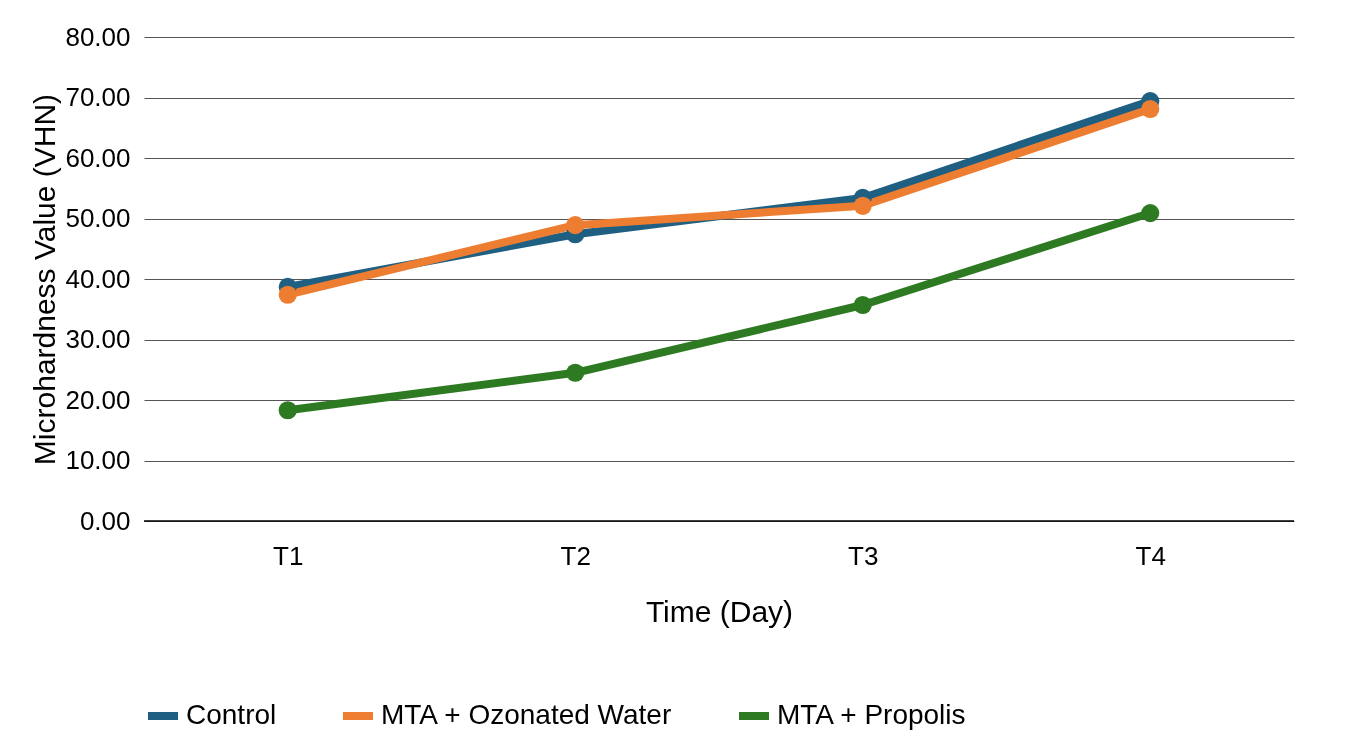  What do you see at coordinates (98, 278) in the screenshot?
I see `y-tick-label: 40.00` at bounding box center [98, 278].